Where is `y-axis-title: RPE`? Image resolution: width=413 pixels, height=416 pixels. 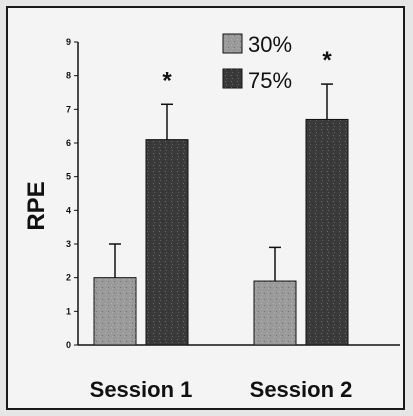 y-axis-title: RPE is located at coordinates (36, 205).